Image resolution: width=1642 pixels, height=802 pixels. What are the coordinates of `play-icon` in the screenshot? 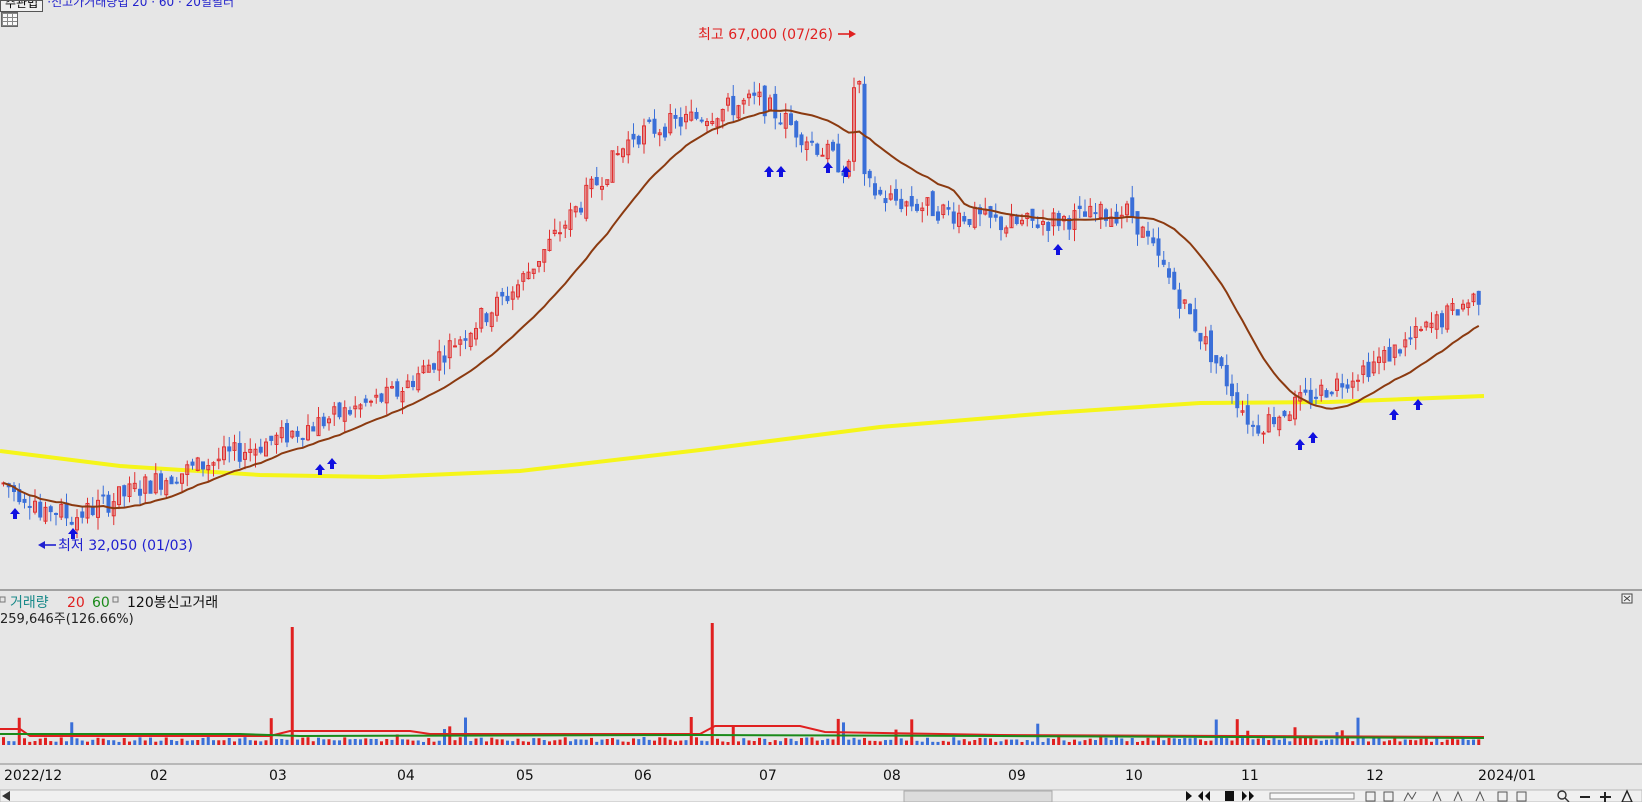 It's located at (1189, 796).